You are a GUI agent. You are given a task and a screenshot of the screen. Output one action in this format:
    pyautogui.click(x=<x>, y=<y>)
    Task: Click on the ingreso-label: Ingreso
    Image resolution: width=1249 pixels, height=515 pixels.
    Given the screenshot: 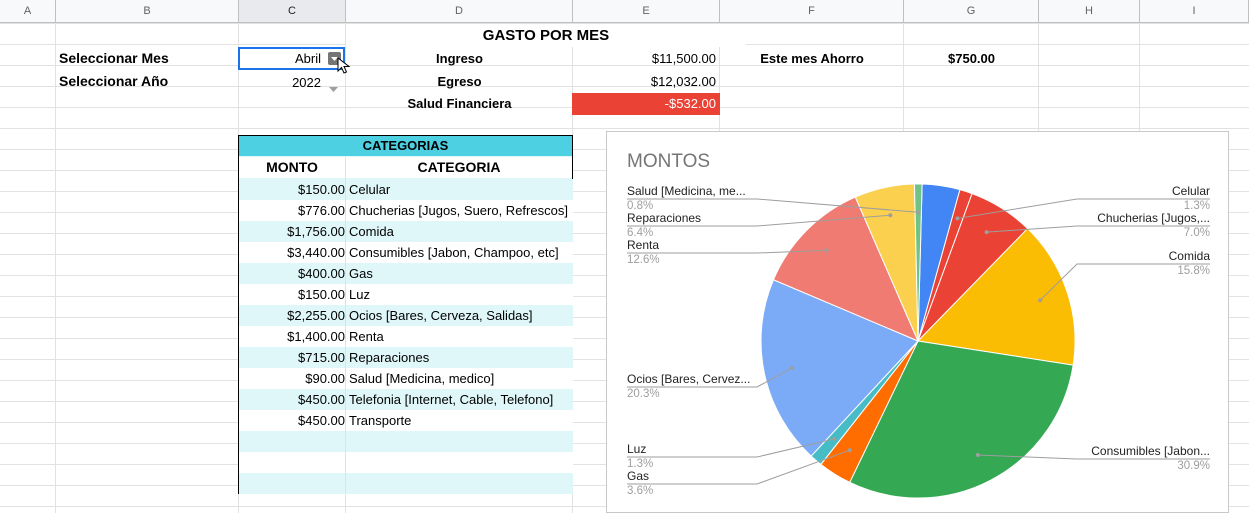 What is the action you would take?
    pyautogui.click(x=459, y=58)
    